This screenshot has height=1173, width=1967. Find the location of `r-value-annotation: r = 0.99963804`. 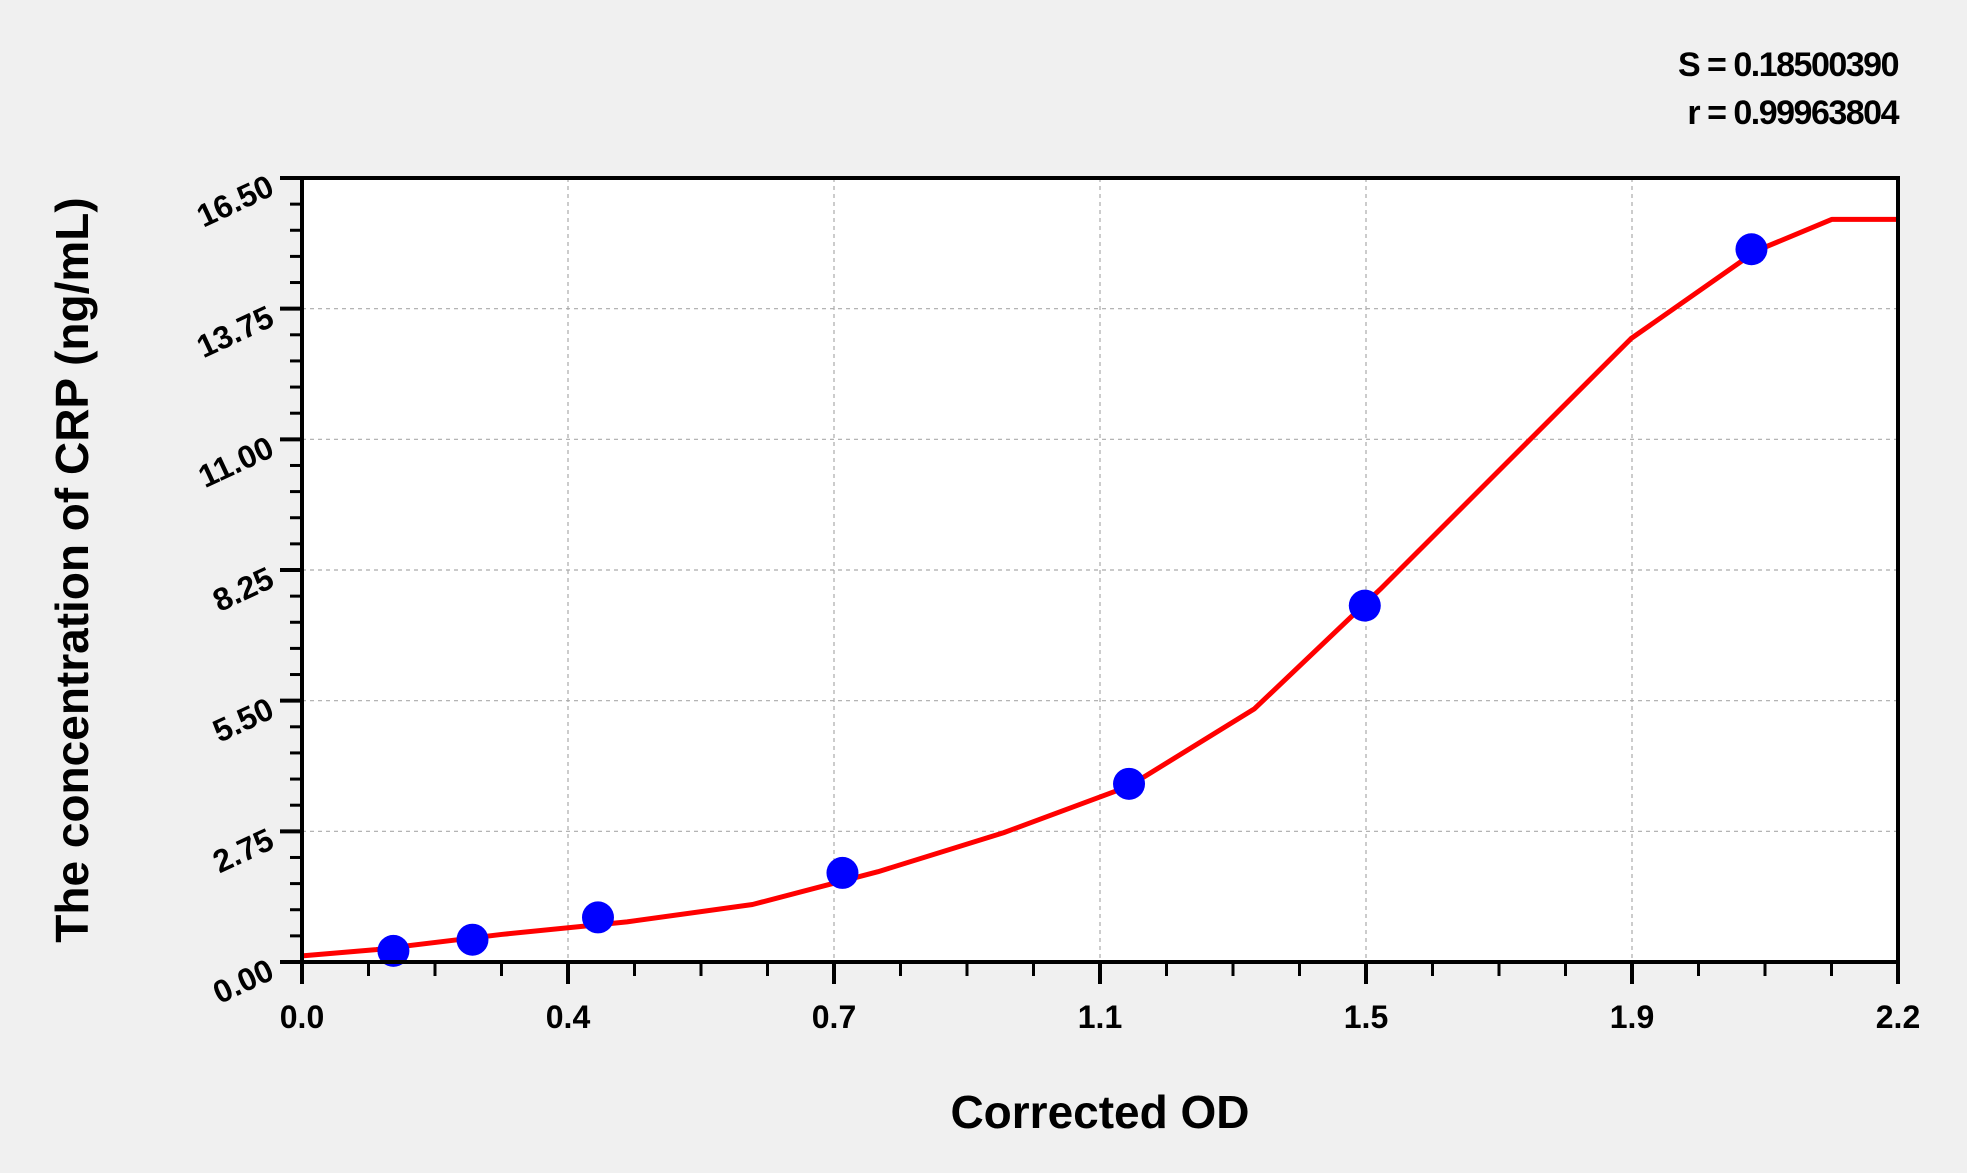

r-value-annotation: r = 0.99963804 is located at coordinates (1793, 113).